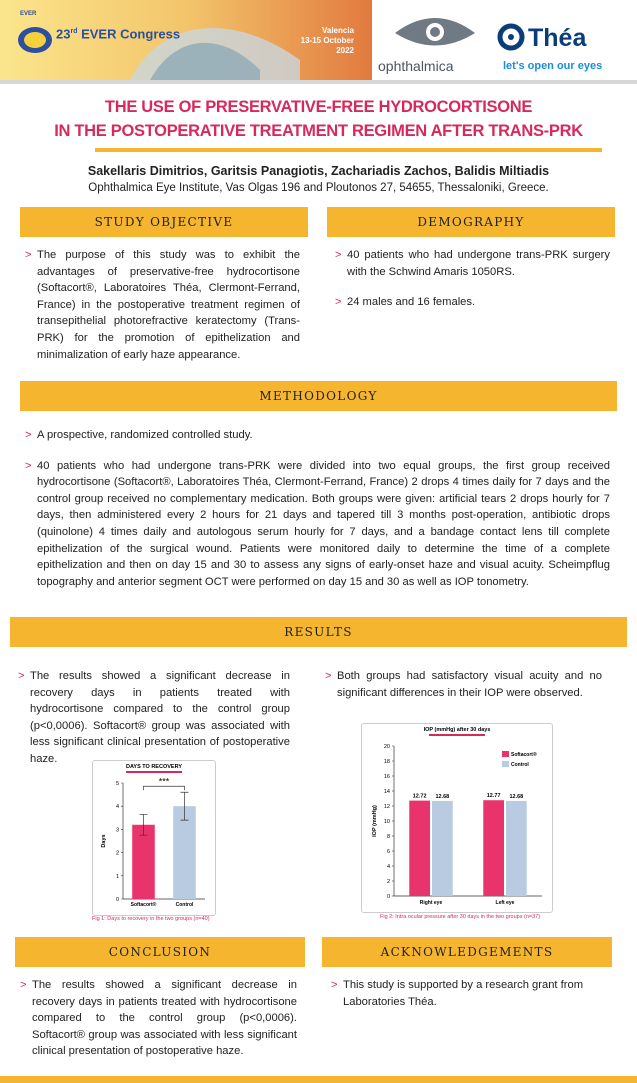  Describe the element at coordinates (387, 822) in the screenshot. I see `y-tick-label: 10` at that location.